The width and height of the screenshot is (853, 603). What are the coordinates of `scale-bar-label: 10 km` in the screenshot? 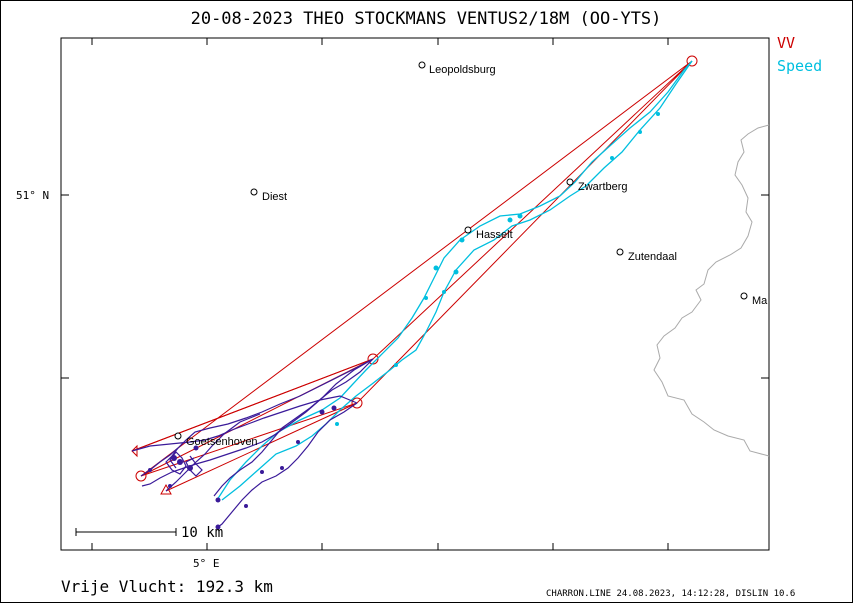 It's located at (202, 533).